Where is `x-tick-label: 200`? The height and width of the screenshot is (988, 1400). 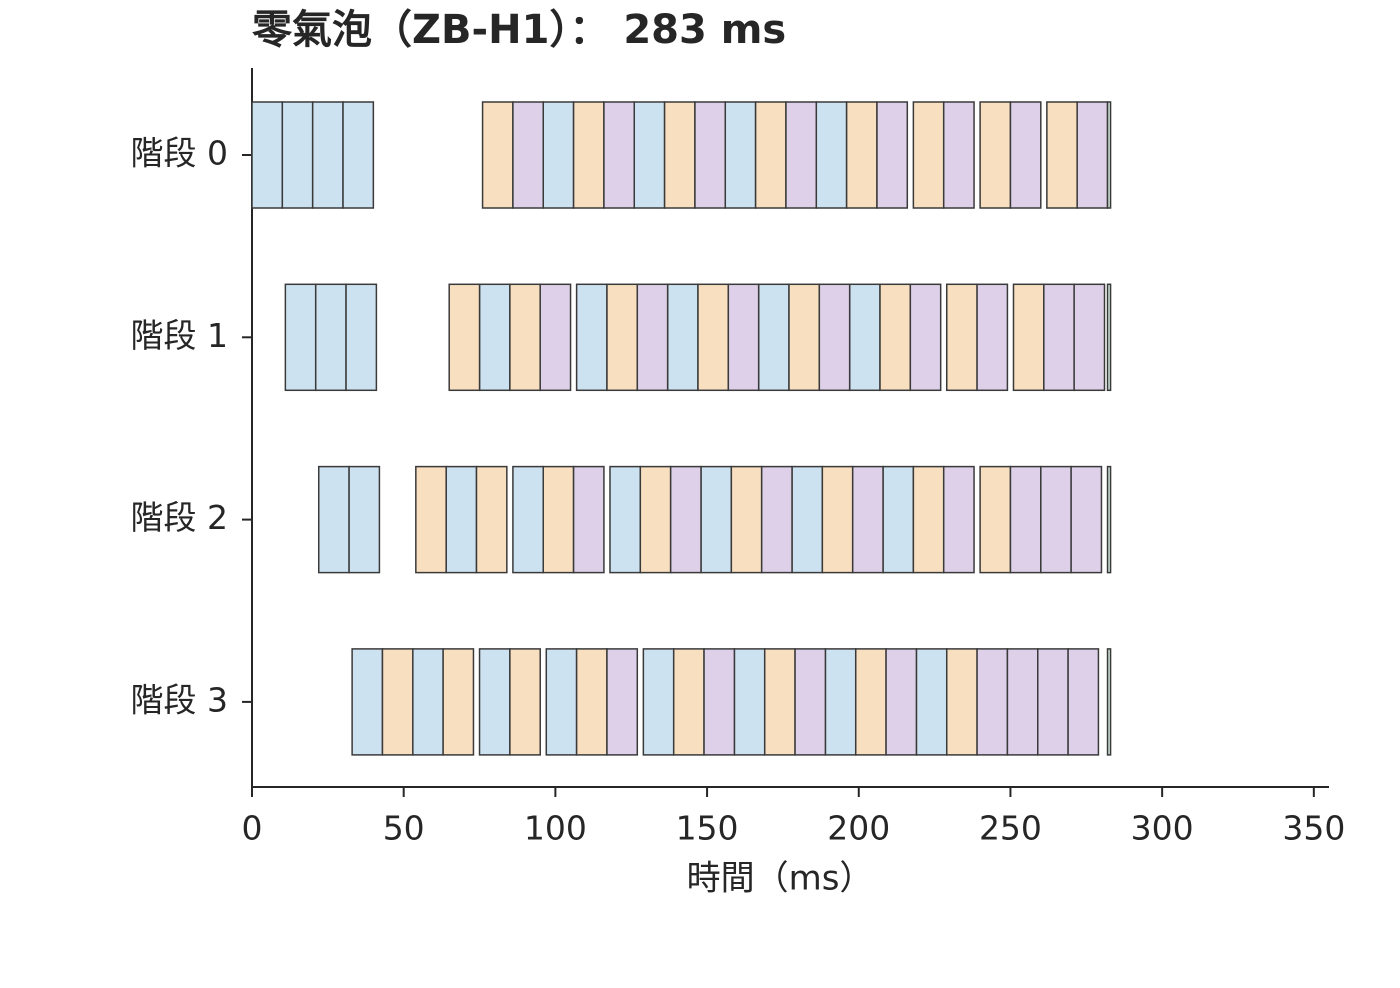 x-tick-label: 200 is located at coordinates (858, 828).